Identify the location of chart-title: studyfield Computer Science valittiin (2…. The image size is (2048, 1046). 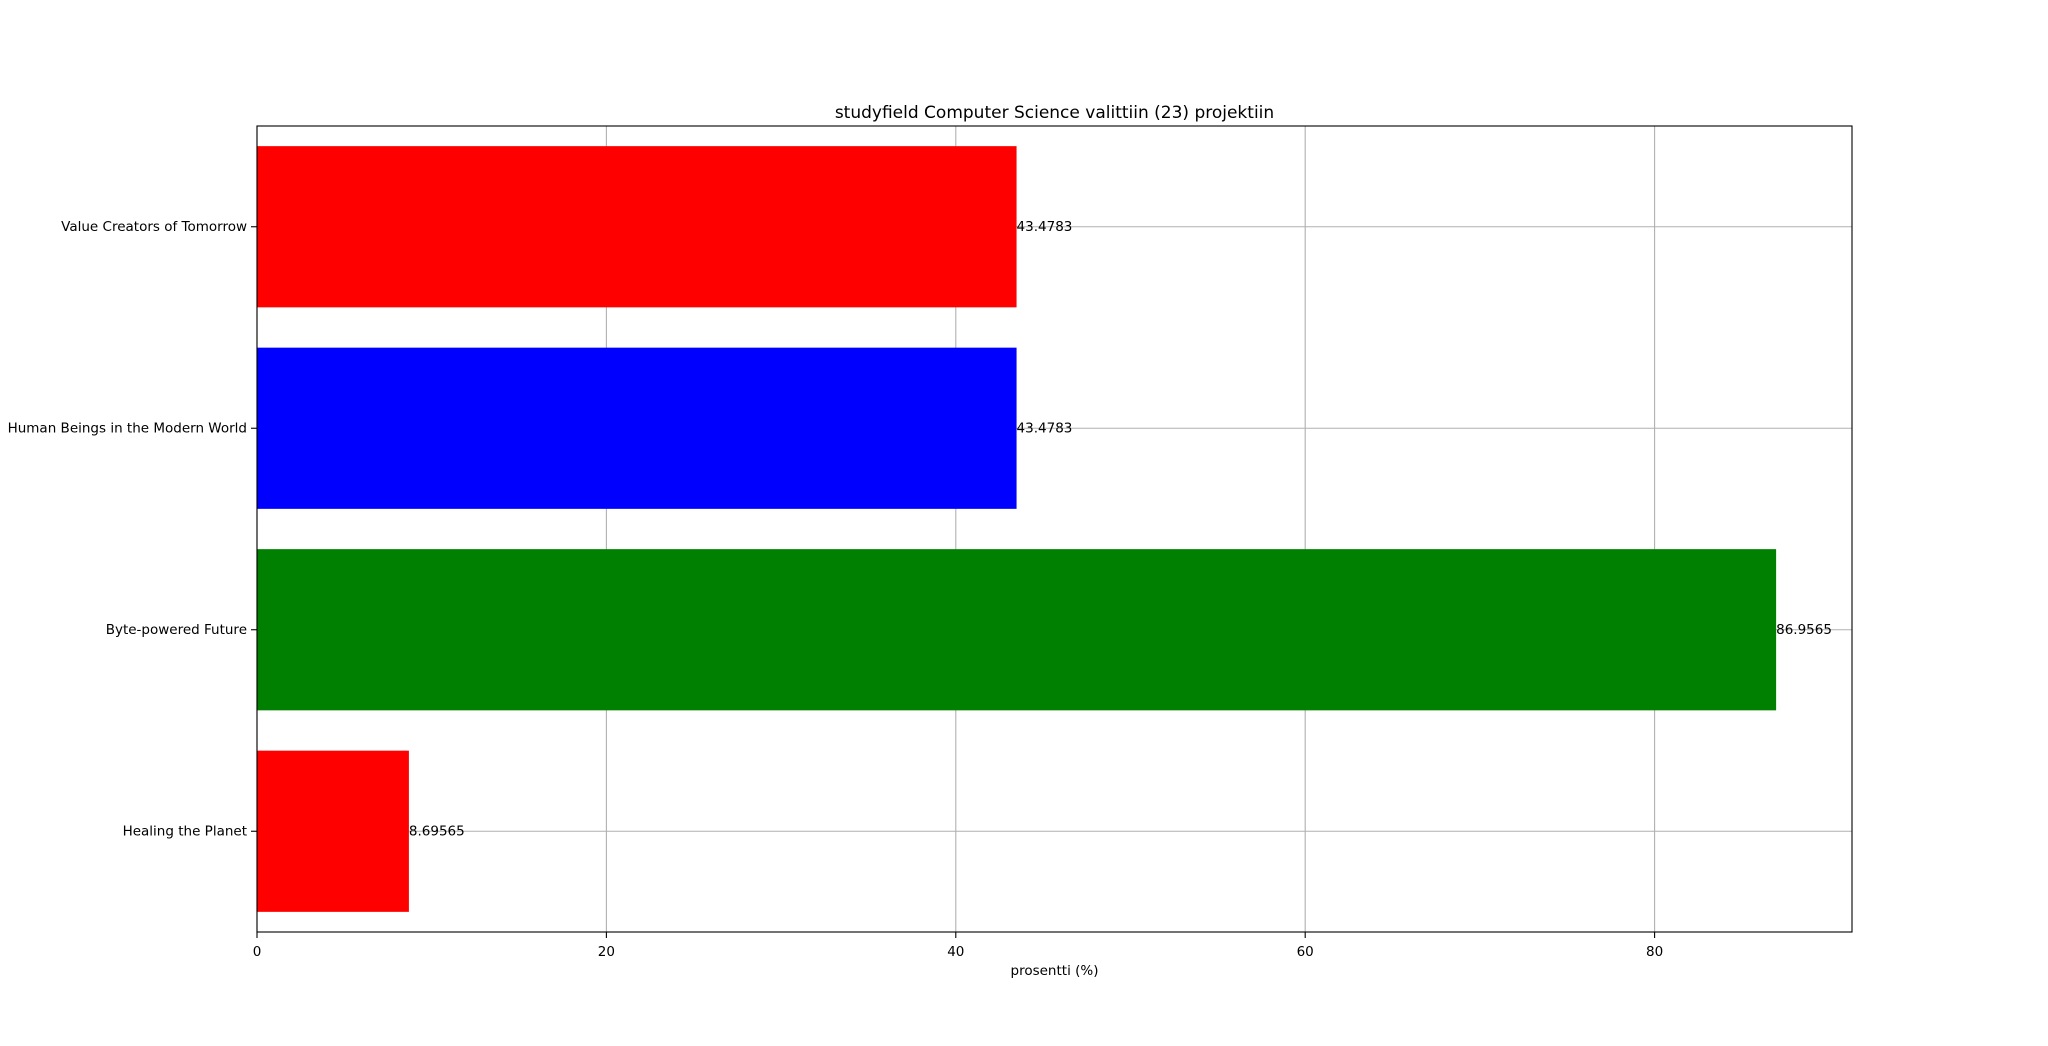
(1054, 113).